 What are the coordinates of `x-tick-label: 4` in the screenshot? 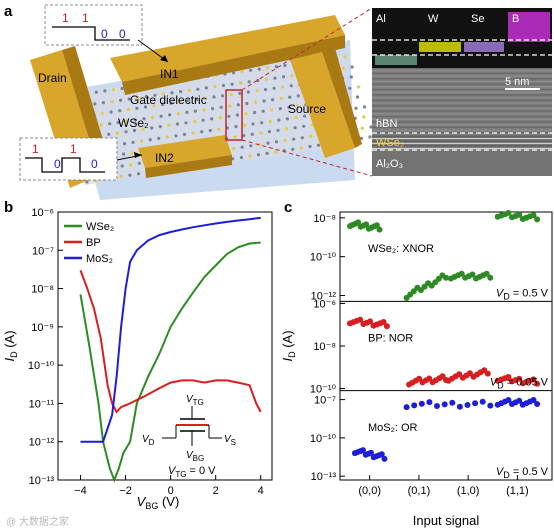 It's located at (261, 491).